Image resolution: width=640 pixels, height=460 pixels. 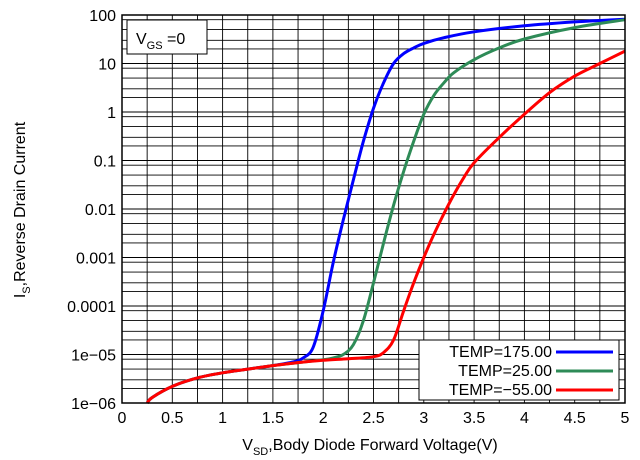 What do you see at coordinates (423, 418) in the screenshot?
I see `x-tick-label: 3` at bounding box center [423, 418].